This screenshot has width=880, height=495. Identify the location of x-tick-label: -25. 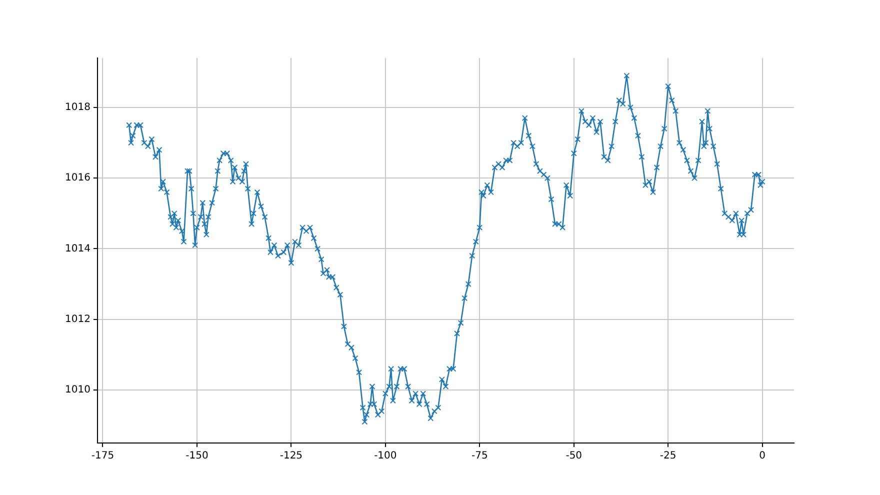
(668, 456).